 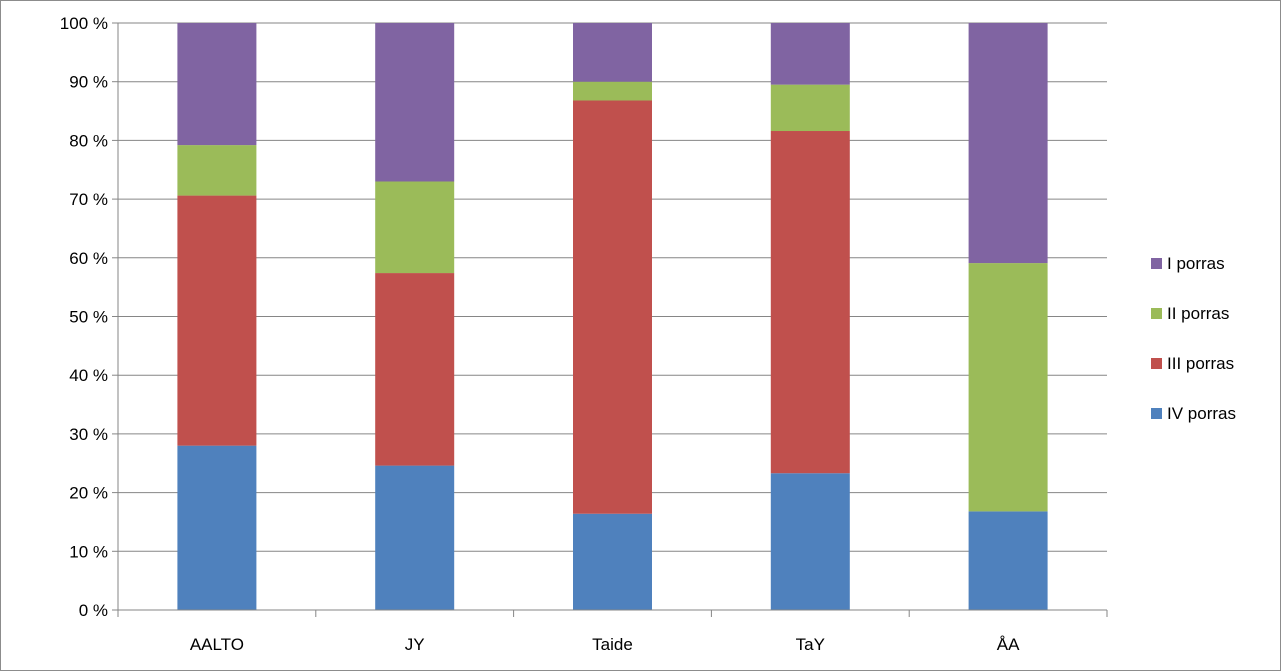 What do you see at coordinates (1200, 363) in the screenshot?
I see `legend-label: III porras` at bounding box center [1200, 363].